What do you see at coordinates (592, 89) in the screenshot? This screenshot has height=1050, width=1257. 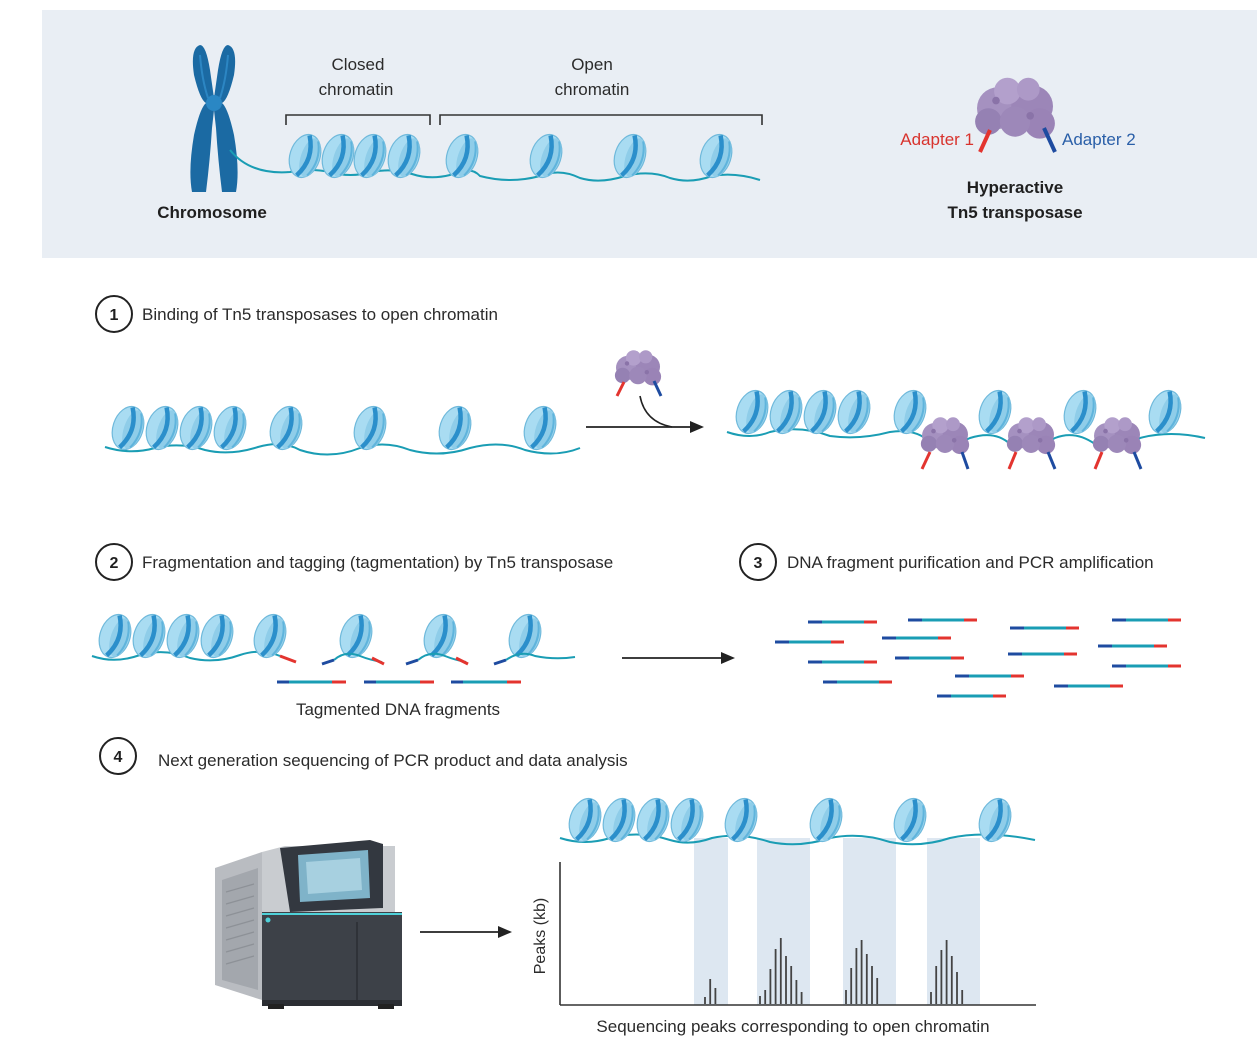 I see `open-chromatin-label-2: chromatin` at bounding box center [592, 89].